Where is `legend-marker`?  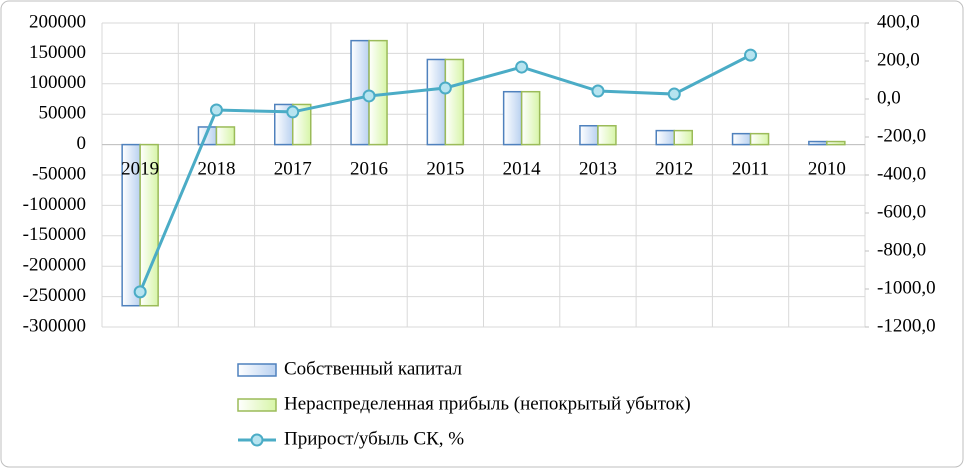 legend-marker is located at coordinates (257, 440).